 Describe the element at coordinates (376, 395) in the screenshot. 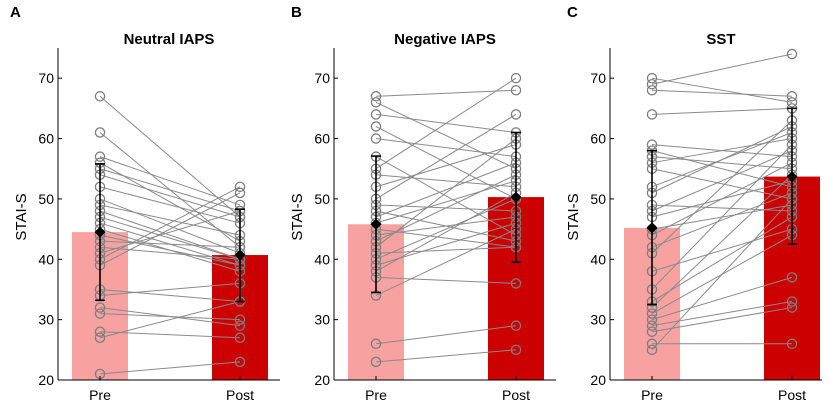

I see `x-tick-label-pre: Pre` at that location.